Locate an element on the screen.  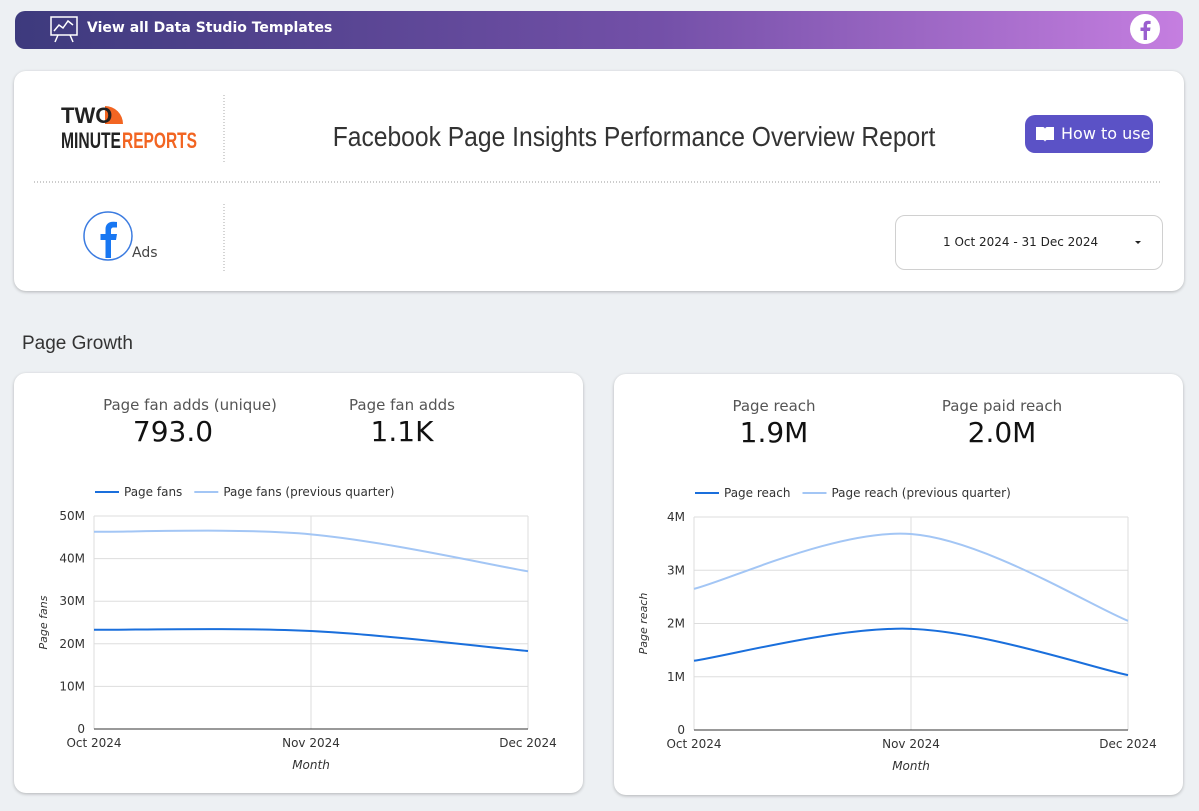
legend-label: Page fans is located at coordinates (153, 492).